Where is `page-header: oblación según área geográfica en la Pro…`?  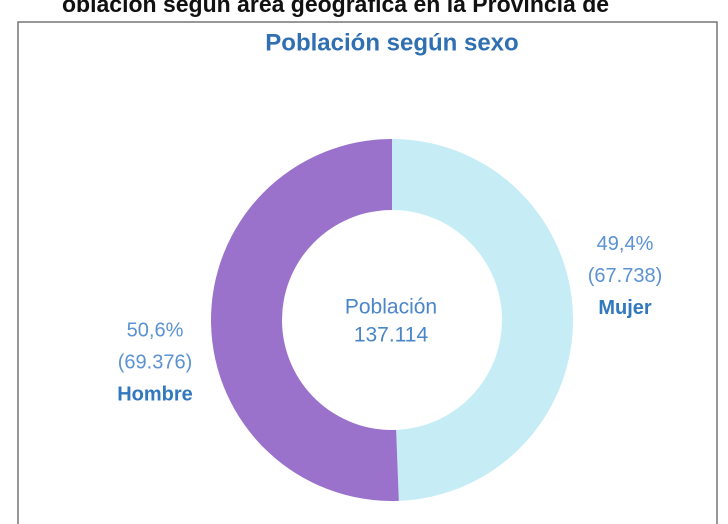 page-header: oblación según área geográfica en la Pro… is located at coordinates (335, 8).